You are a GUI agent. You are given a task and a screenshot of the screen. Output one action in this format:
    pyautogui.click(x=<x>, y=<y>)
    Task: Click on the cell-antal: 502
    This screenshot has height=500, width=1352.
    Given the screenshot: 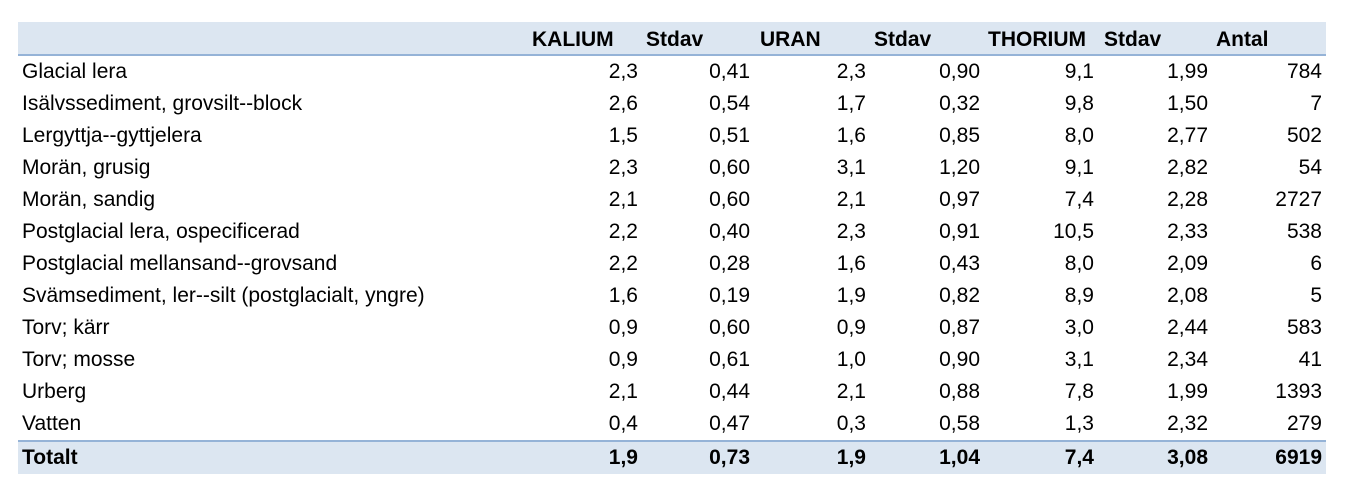 What is the action you would take?
    pyautogui.click(x=1304, y=135)
    